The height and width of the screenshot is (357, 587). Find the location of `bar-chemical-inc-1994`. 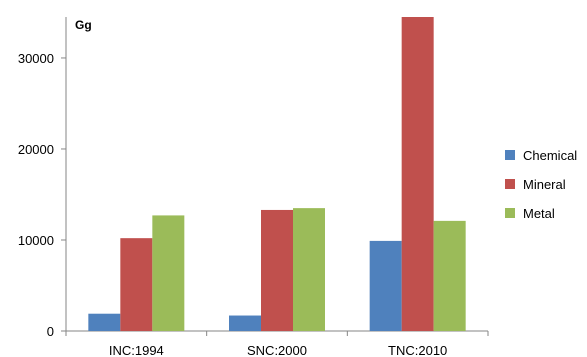

bar-chemical-inc-1994 is located at coordinates (104, 322).